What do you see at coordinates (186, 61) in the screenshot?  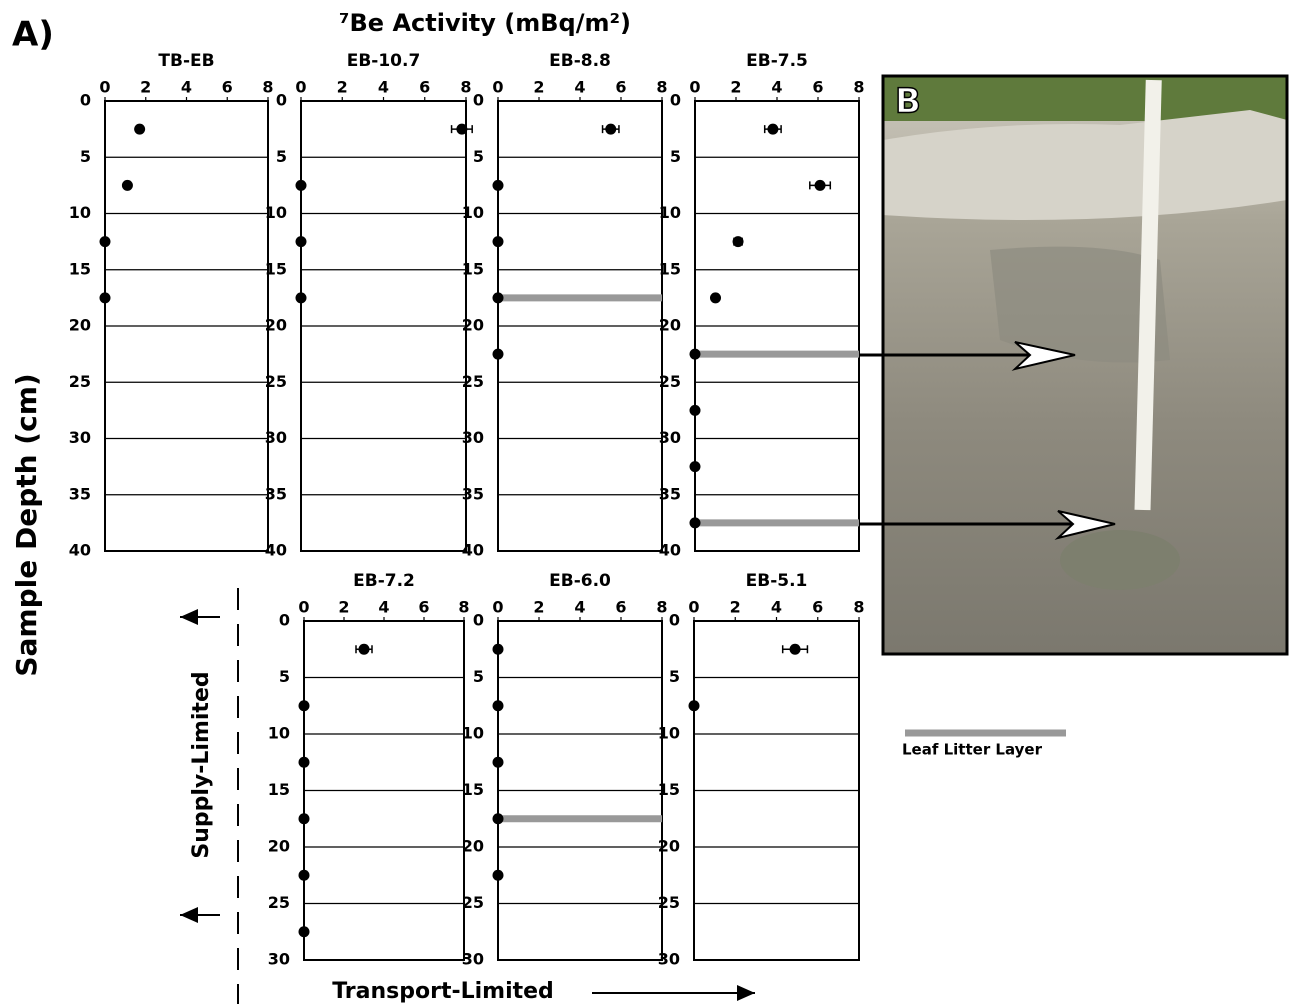 I see `panel-title: TB-EB` at bounding box center [186, 61].